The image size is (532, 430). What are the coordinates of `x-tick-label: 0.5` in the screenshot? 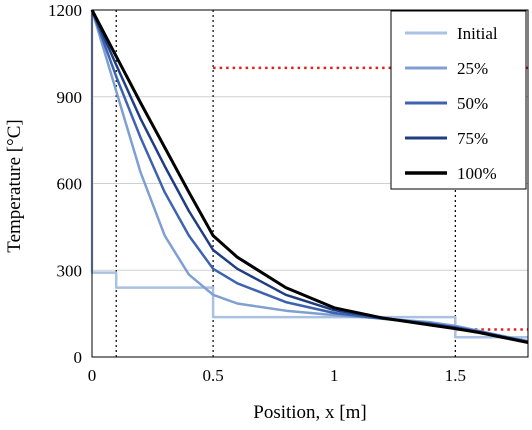 It's located at (212, 375).